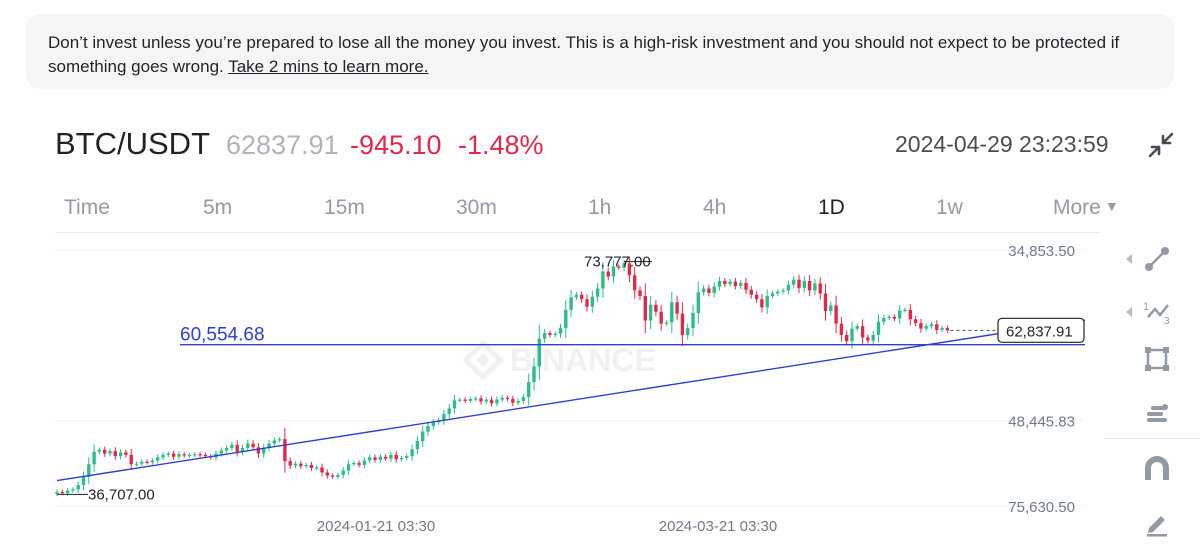  I want to click on watermark: BINANCE, so click(559, 360).